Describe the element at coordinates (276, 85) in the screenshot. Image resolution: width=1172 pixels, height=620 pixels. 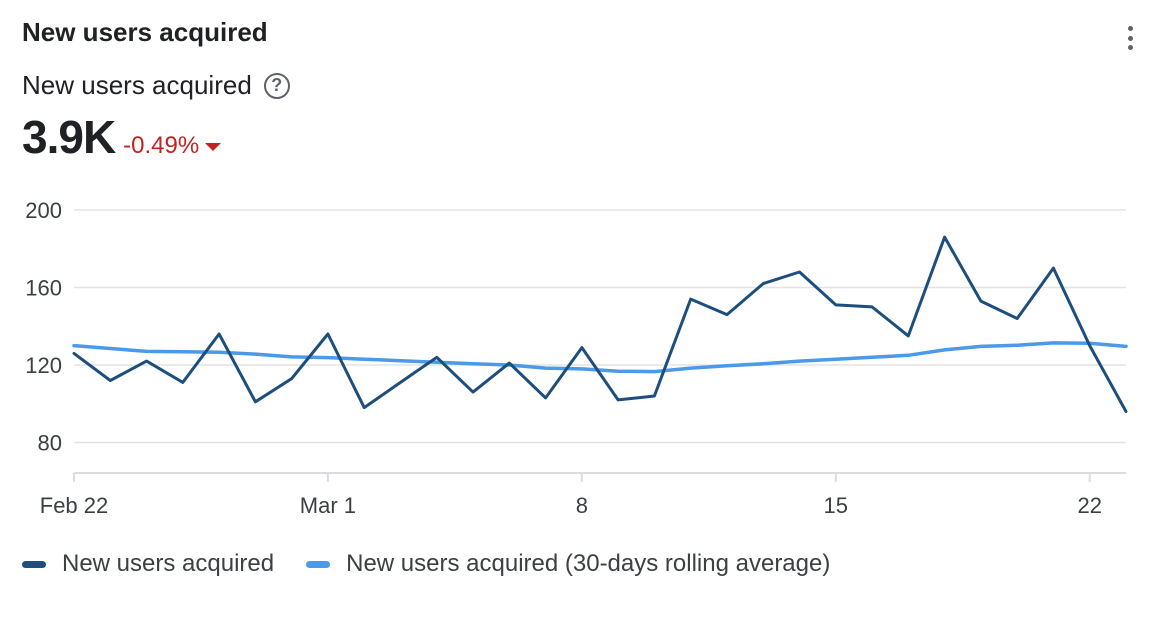
I see `help-icon: ?` at that location.